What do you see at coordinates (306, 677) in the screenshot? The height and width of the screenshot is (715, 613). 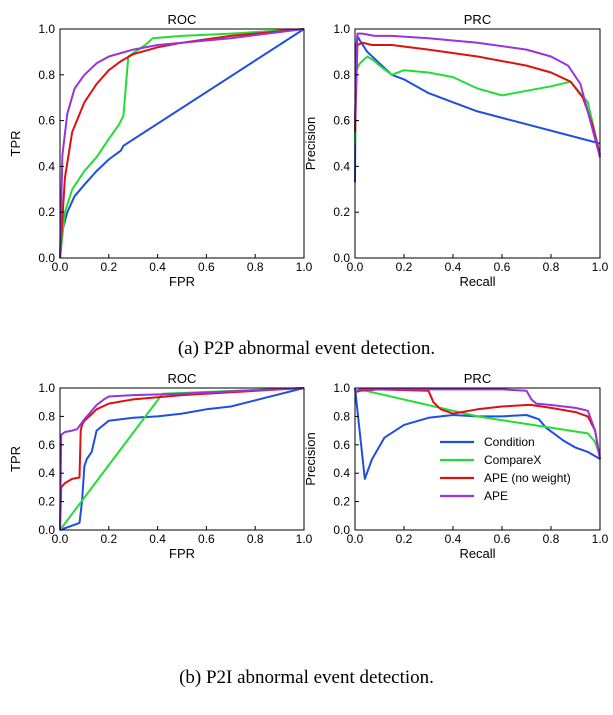 I see `caption-bottom: (b) P2I abnormal event detection.` at bounding box center [306, 677].